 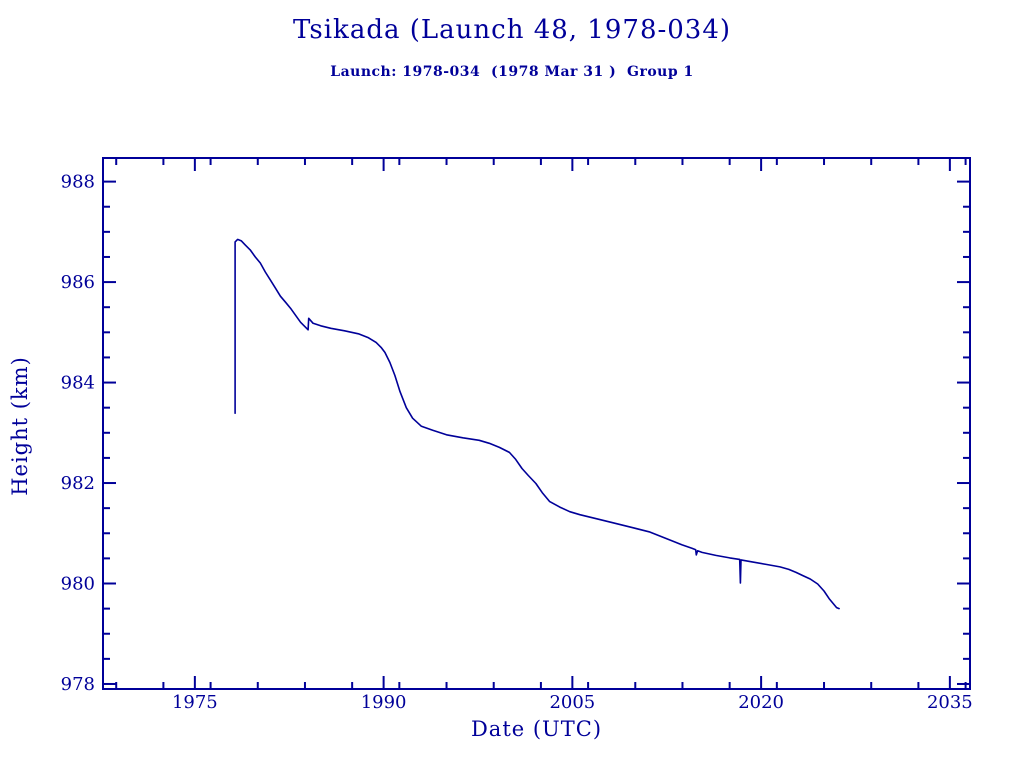 What do you see at coordinates (78, 584) in the screenshot?
I see `y-tick-label: 980` at bounding box center [78, 584].